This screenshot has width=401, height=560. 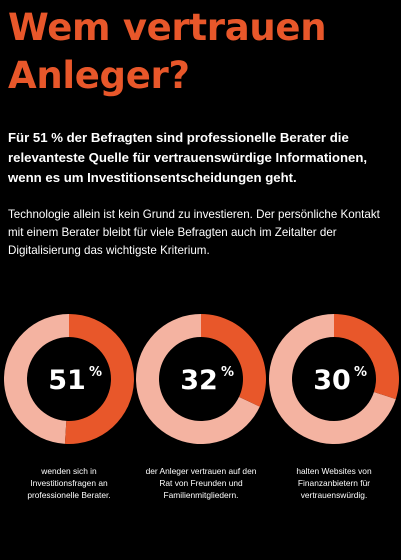 I want to click on donut-value-label-1: 51, so click(x=67, y=380).